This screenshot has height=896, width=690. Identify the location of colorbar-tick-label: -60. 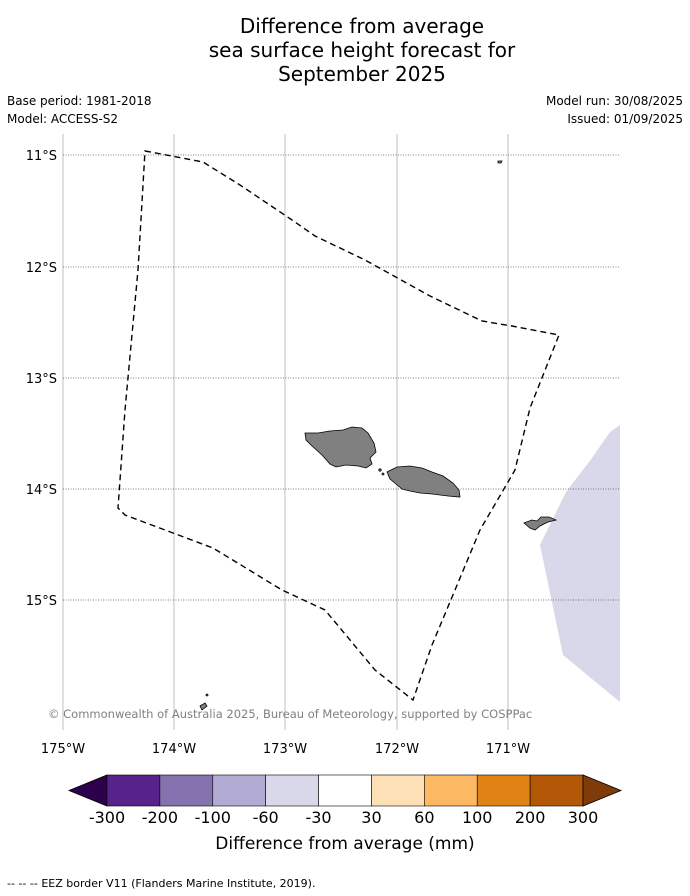
(265, 817).